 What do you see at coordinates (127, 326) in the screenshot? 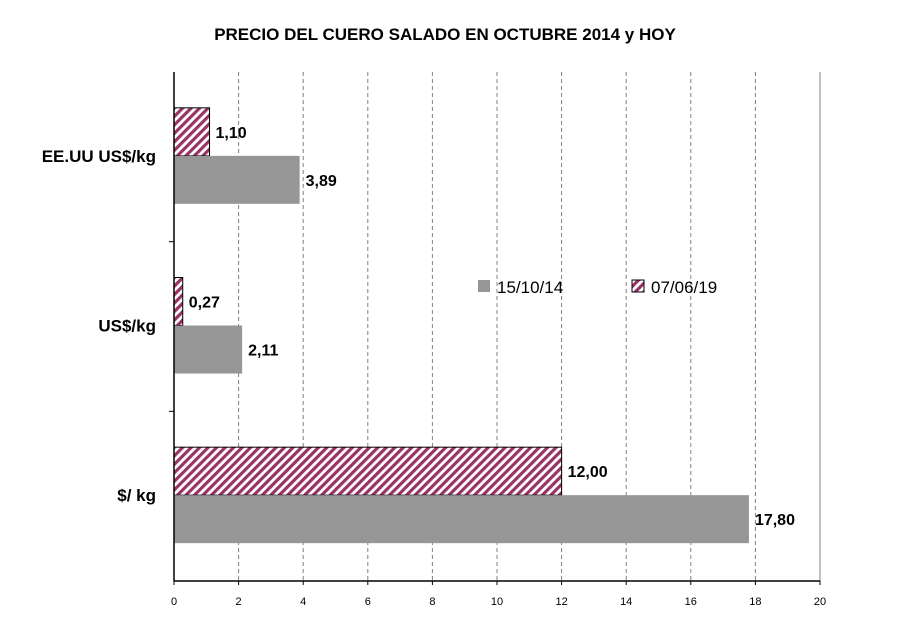
I see `category-label: US$/kg` at bounding box center [127, 326].